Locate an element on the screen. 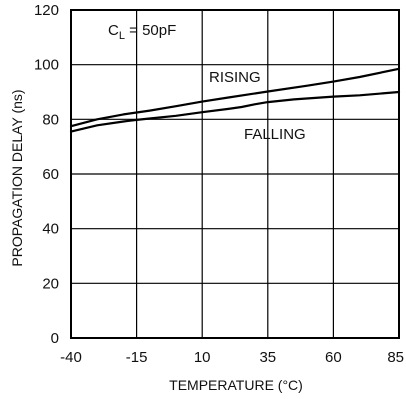 The width and height of the screenshot is (406, 399). y-tick-label: 60 is located at coordinates (50, 174).